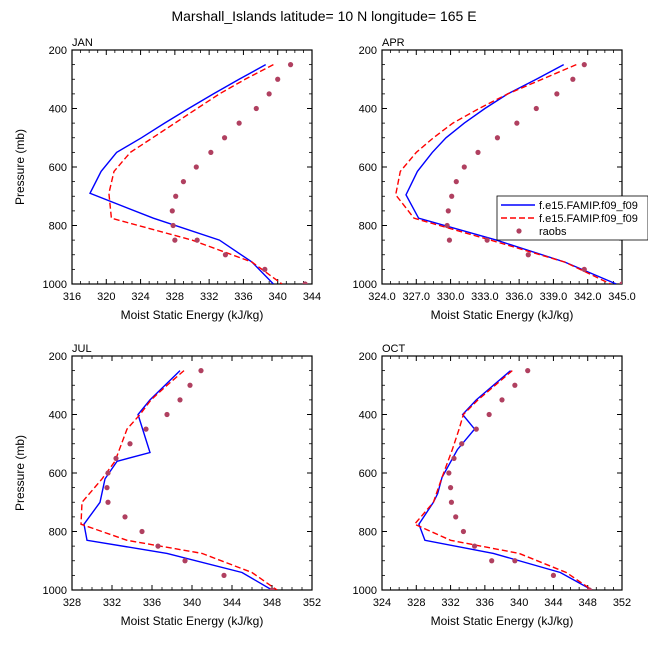  I want to click on x-tick-label: 324.0, so click(382, 297).